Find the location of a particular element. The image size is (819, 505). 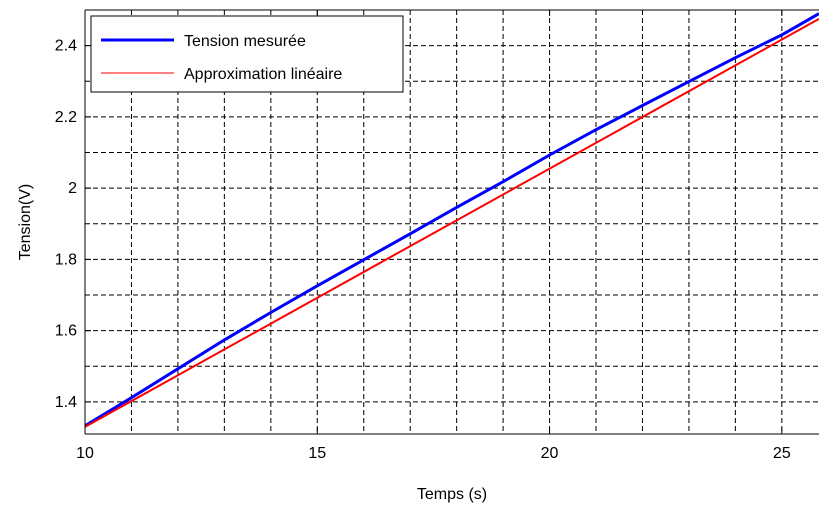

y-tick-label-1-6: 1.6 is located at coordinates (66, 331).